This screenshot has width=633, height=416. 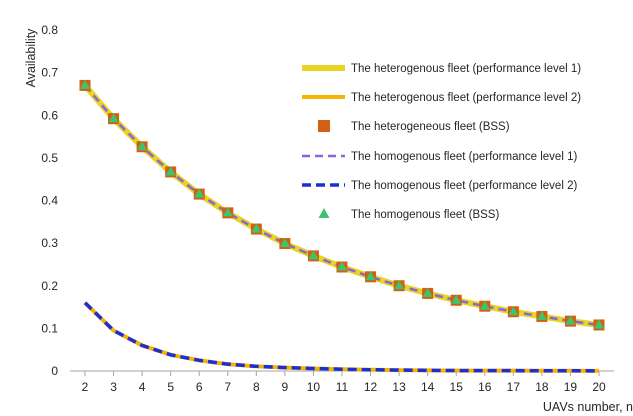 I want to click on x-tick-label: 15, so click(x=457, y=387).